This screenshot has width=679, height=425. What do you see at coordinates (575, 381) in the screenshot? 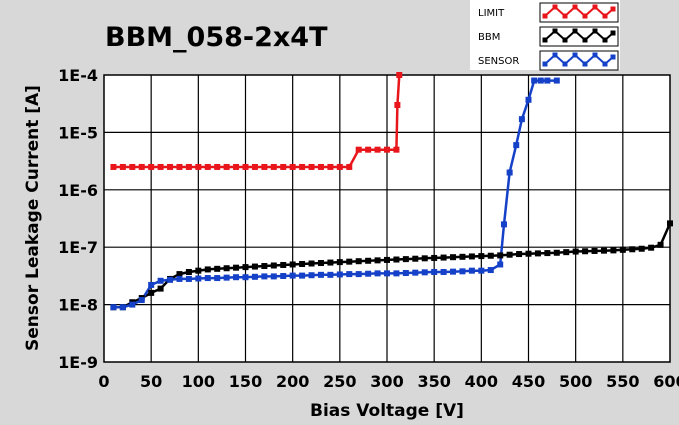
I see `x-tick-label: 500` at bounding box center [575, 381].